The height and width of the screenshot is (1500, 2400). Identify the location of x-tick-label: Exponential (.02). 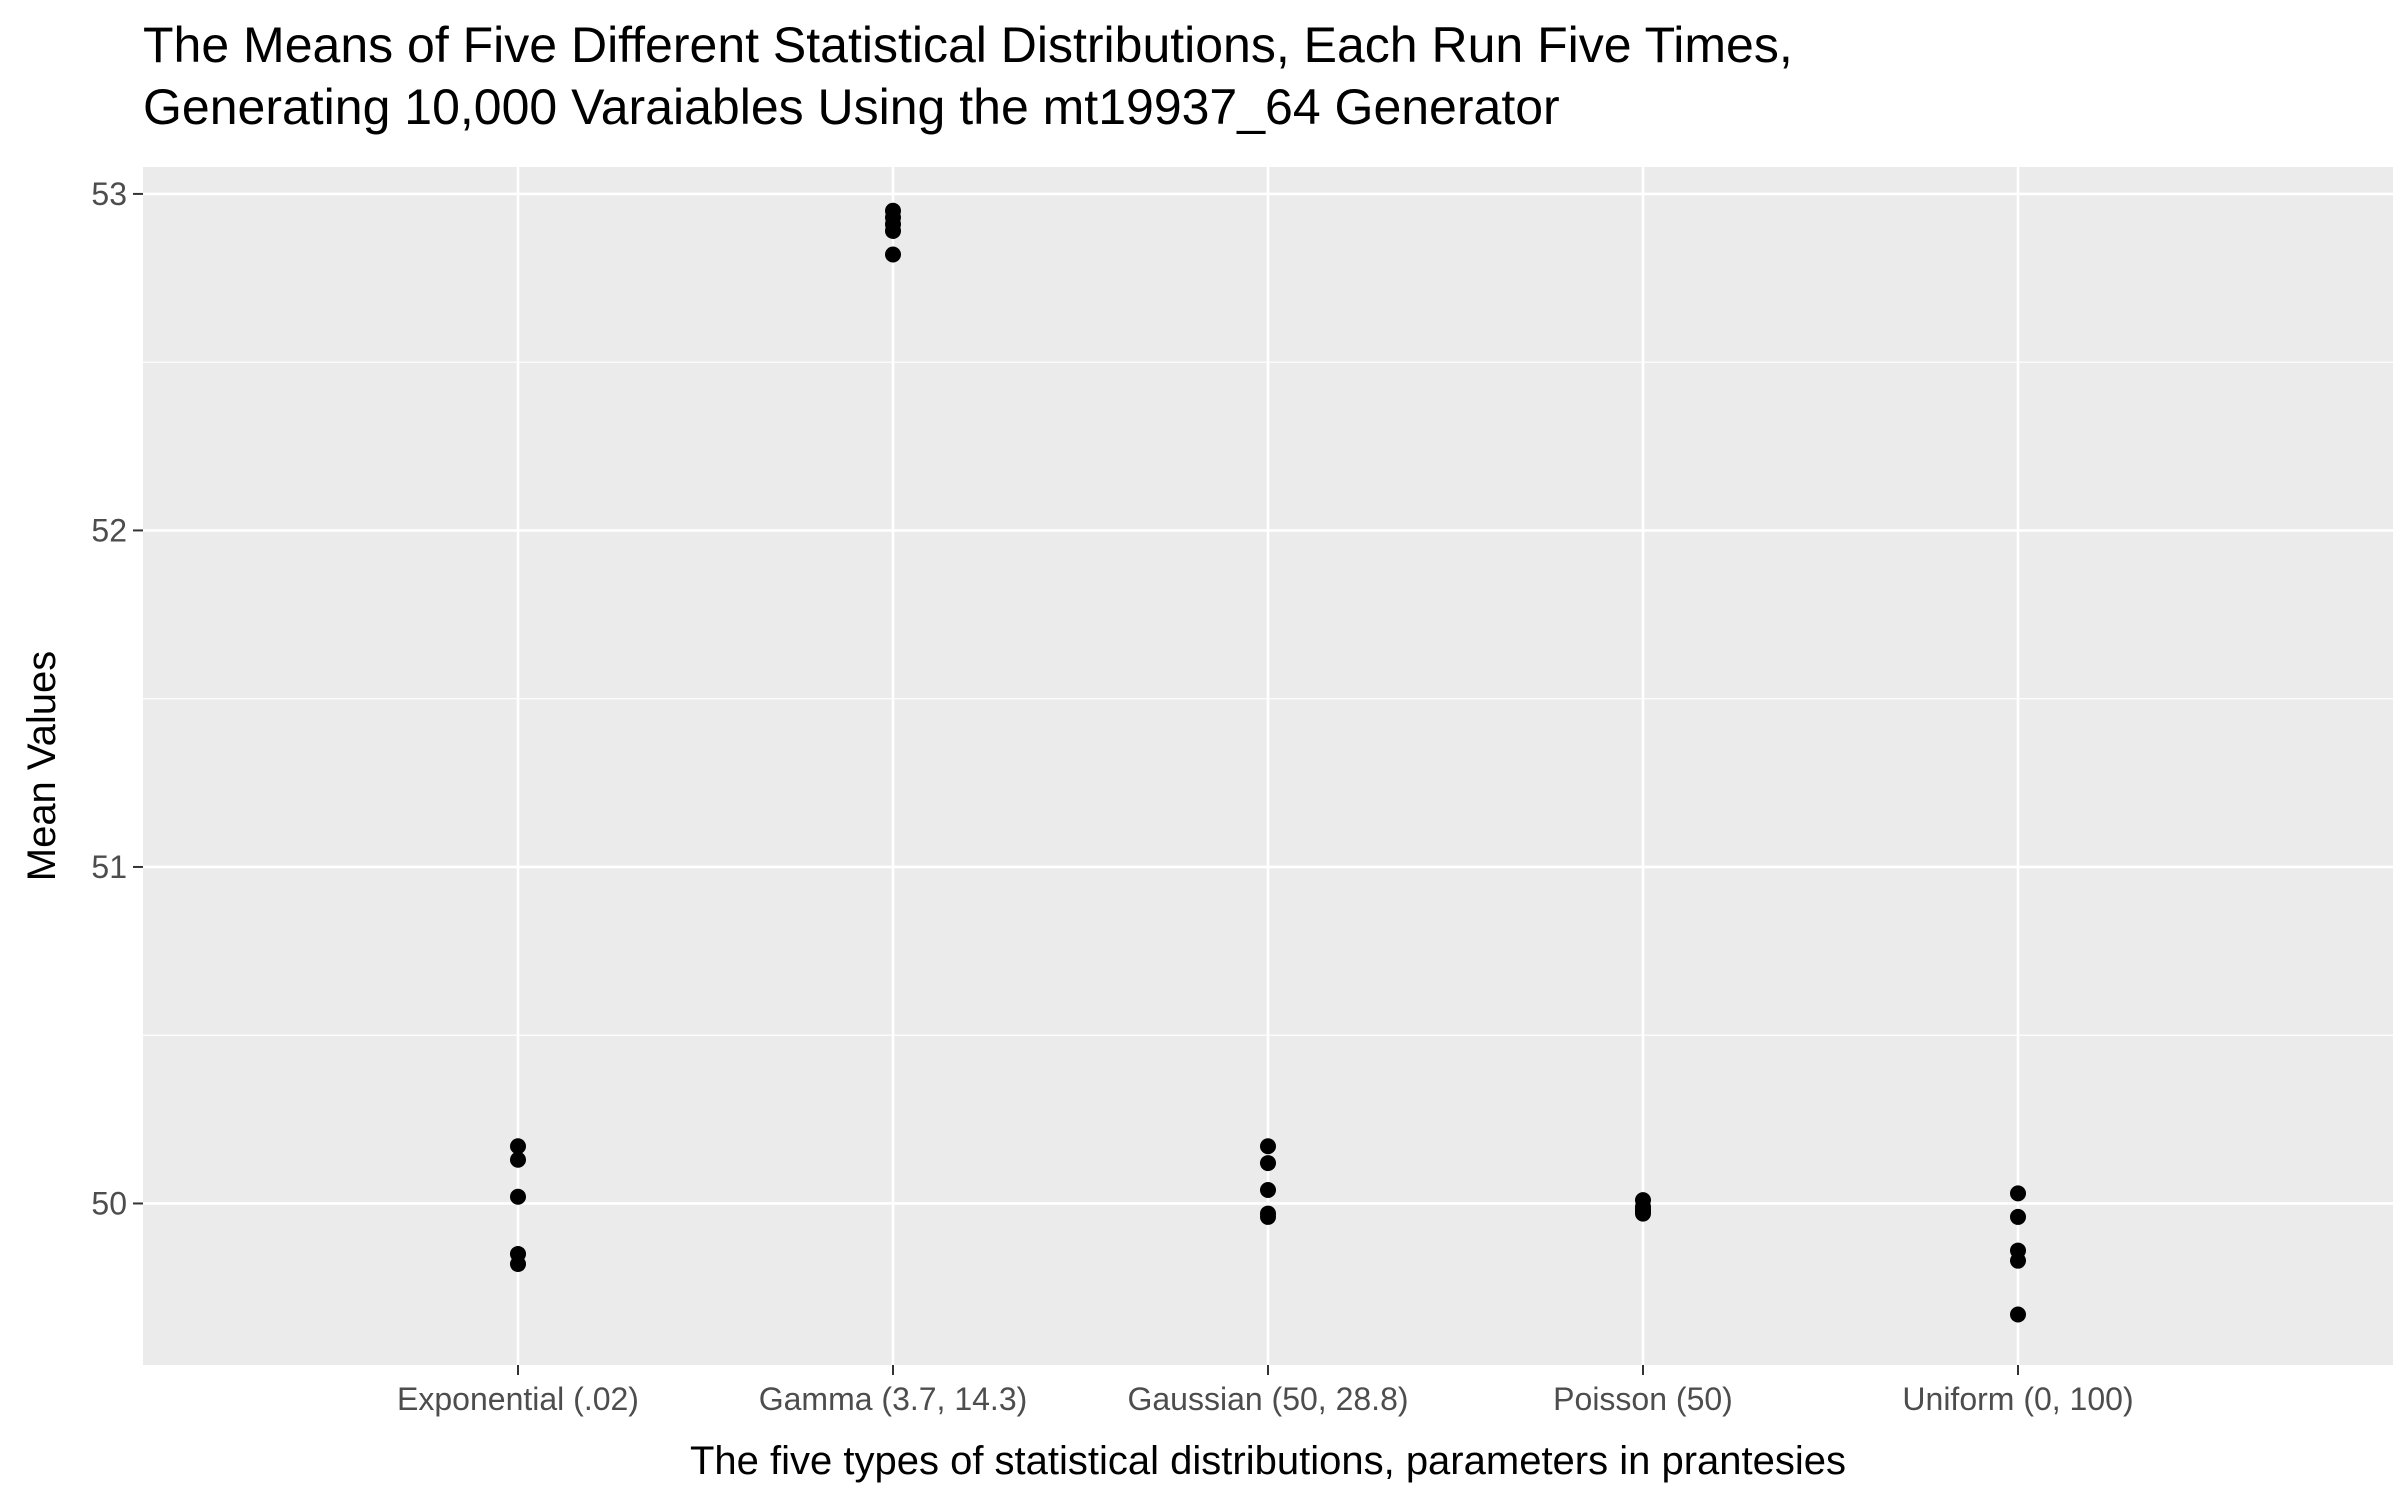
(518, 1399).